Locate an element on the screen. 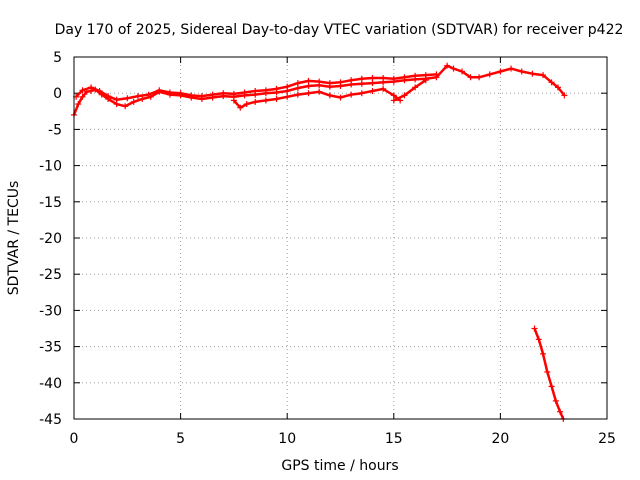  y-tick-label: -20 is located at coordinates (50, 239).